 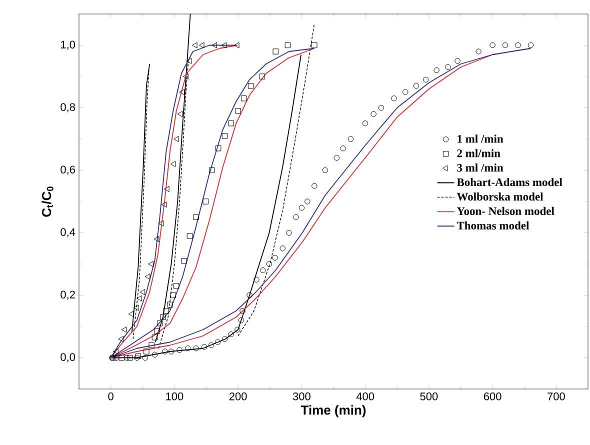 I want to click on legend-label: Yoon- Nelson model, so click(x=505, y=211).